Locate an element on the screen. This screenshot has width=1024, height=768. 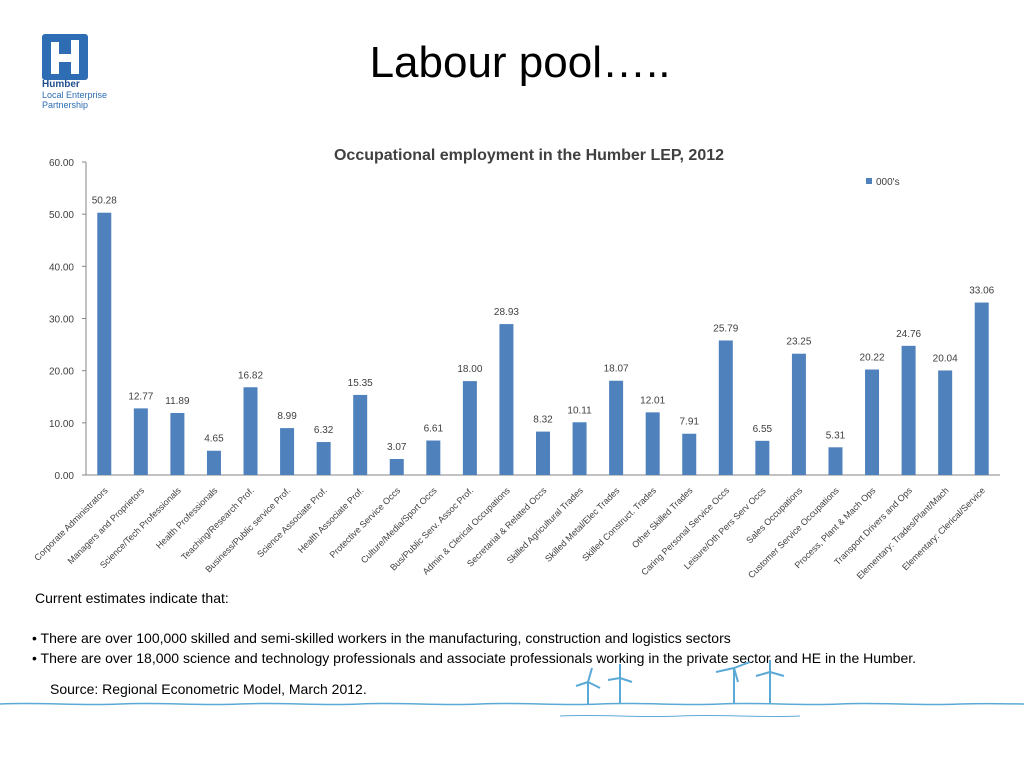
x-tick-label: Protective Service Occs is located at coordinates (365, 522).